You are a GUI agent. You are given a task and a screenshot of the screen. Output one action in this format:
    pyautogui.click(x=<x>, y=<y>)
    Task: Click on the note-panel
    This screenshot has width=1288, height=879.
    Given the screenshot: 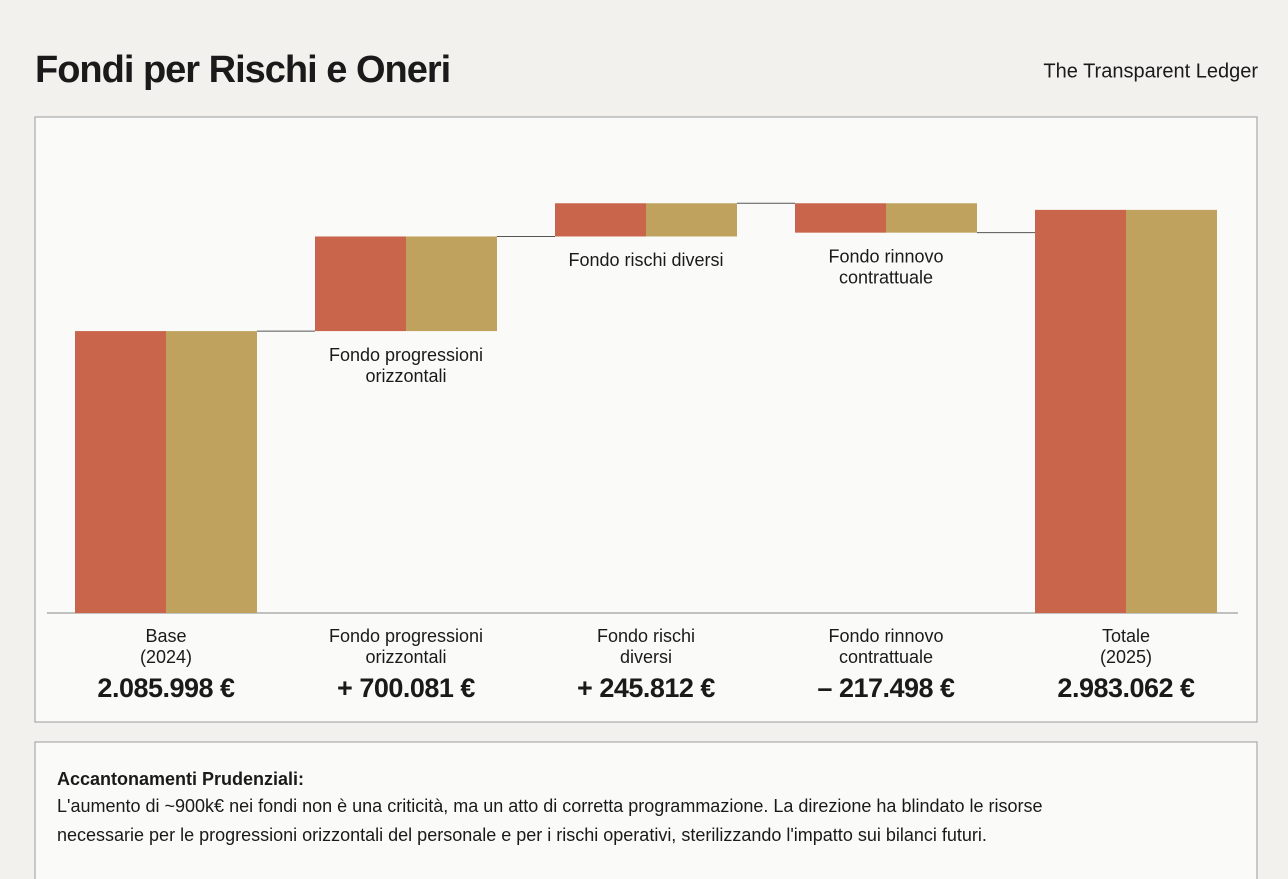 What is the action you would take?
    pyautogui.click(x=646, y=810)
    